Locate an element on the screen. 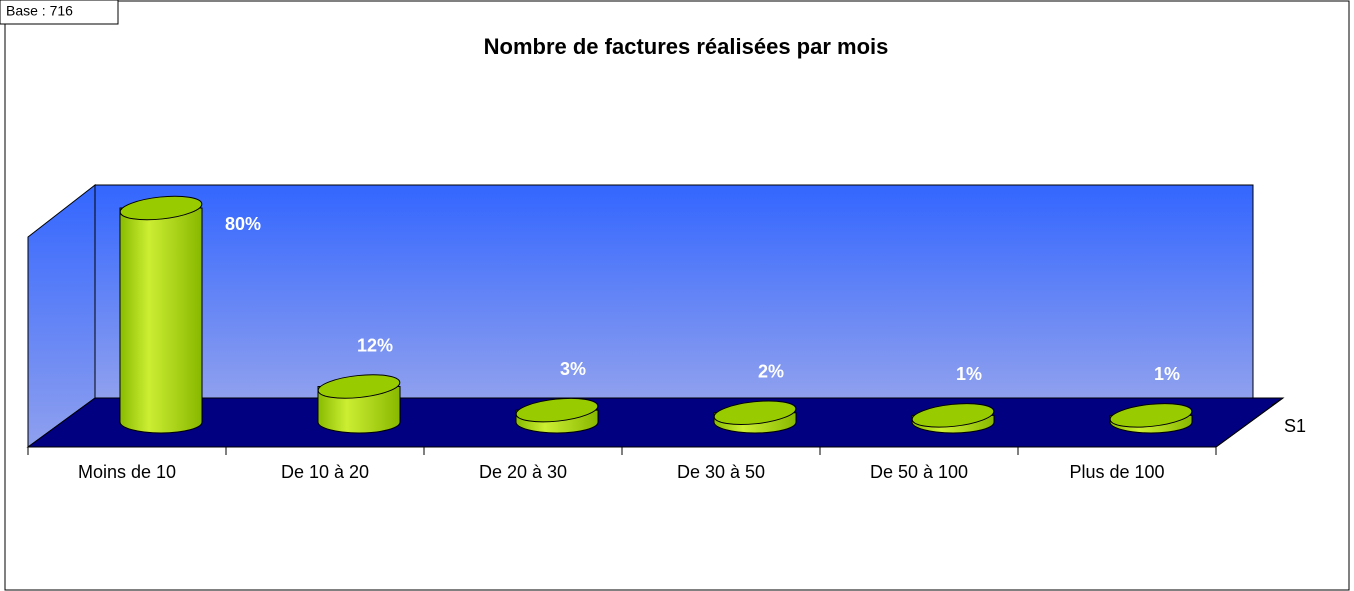 The height and width of the screenshot is (591, 1354). x-tick-label: De 10 à 20 is located at coordinates (325, 472).